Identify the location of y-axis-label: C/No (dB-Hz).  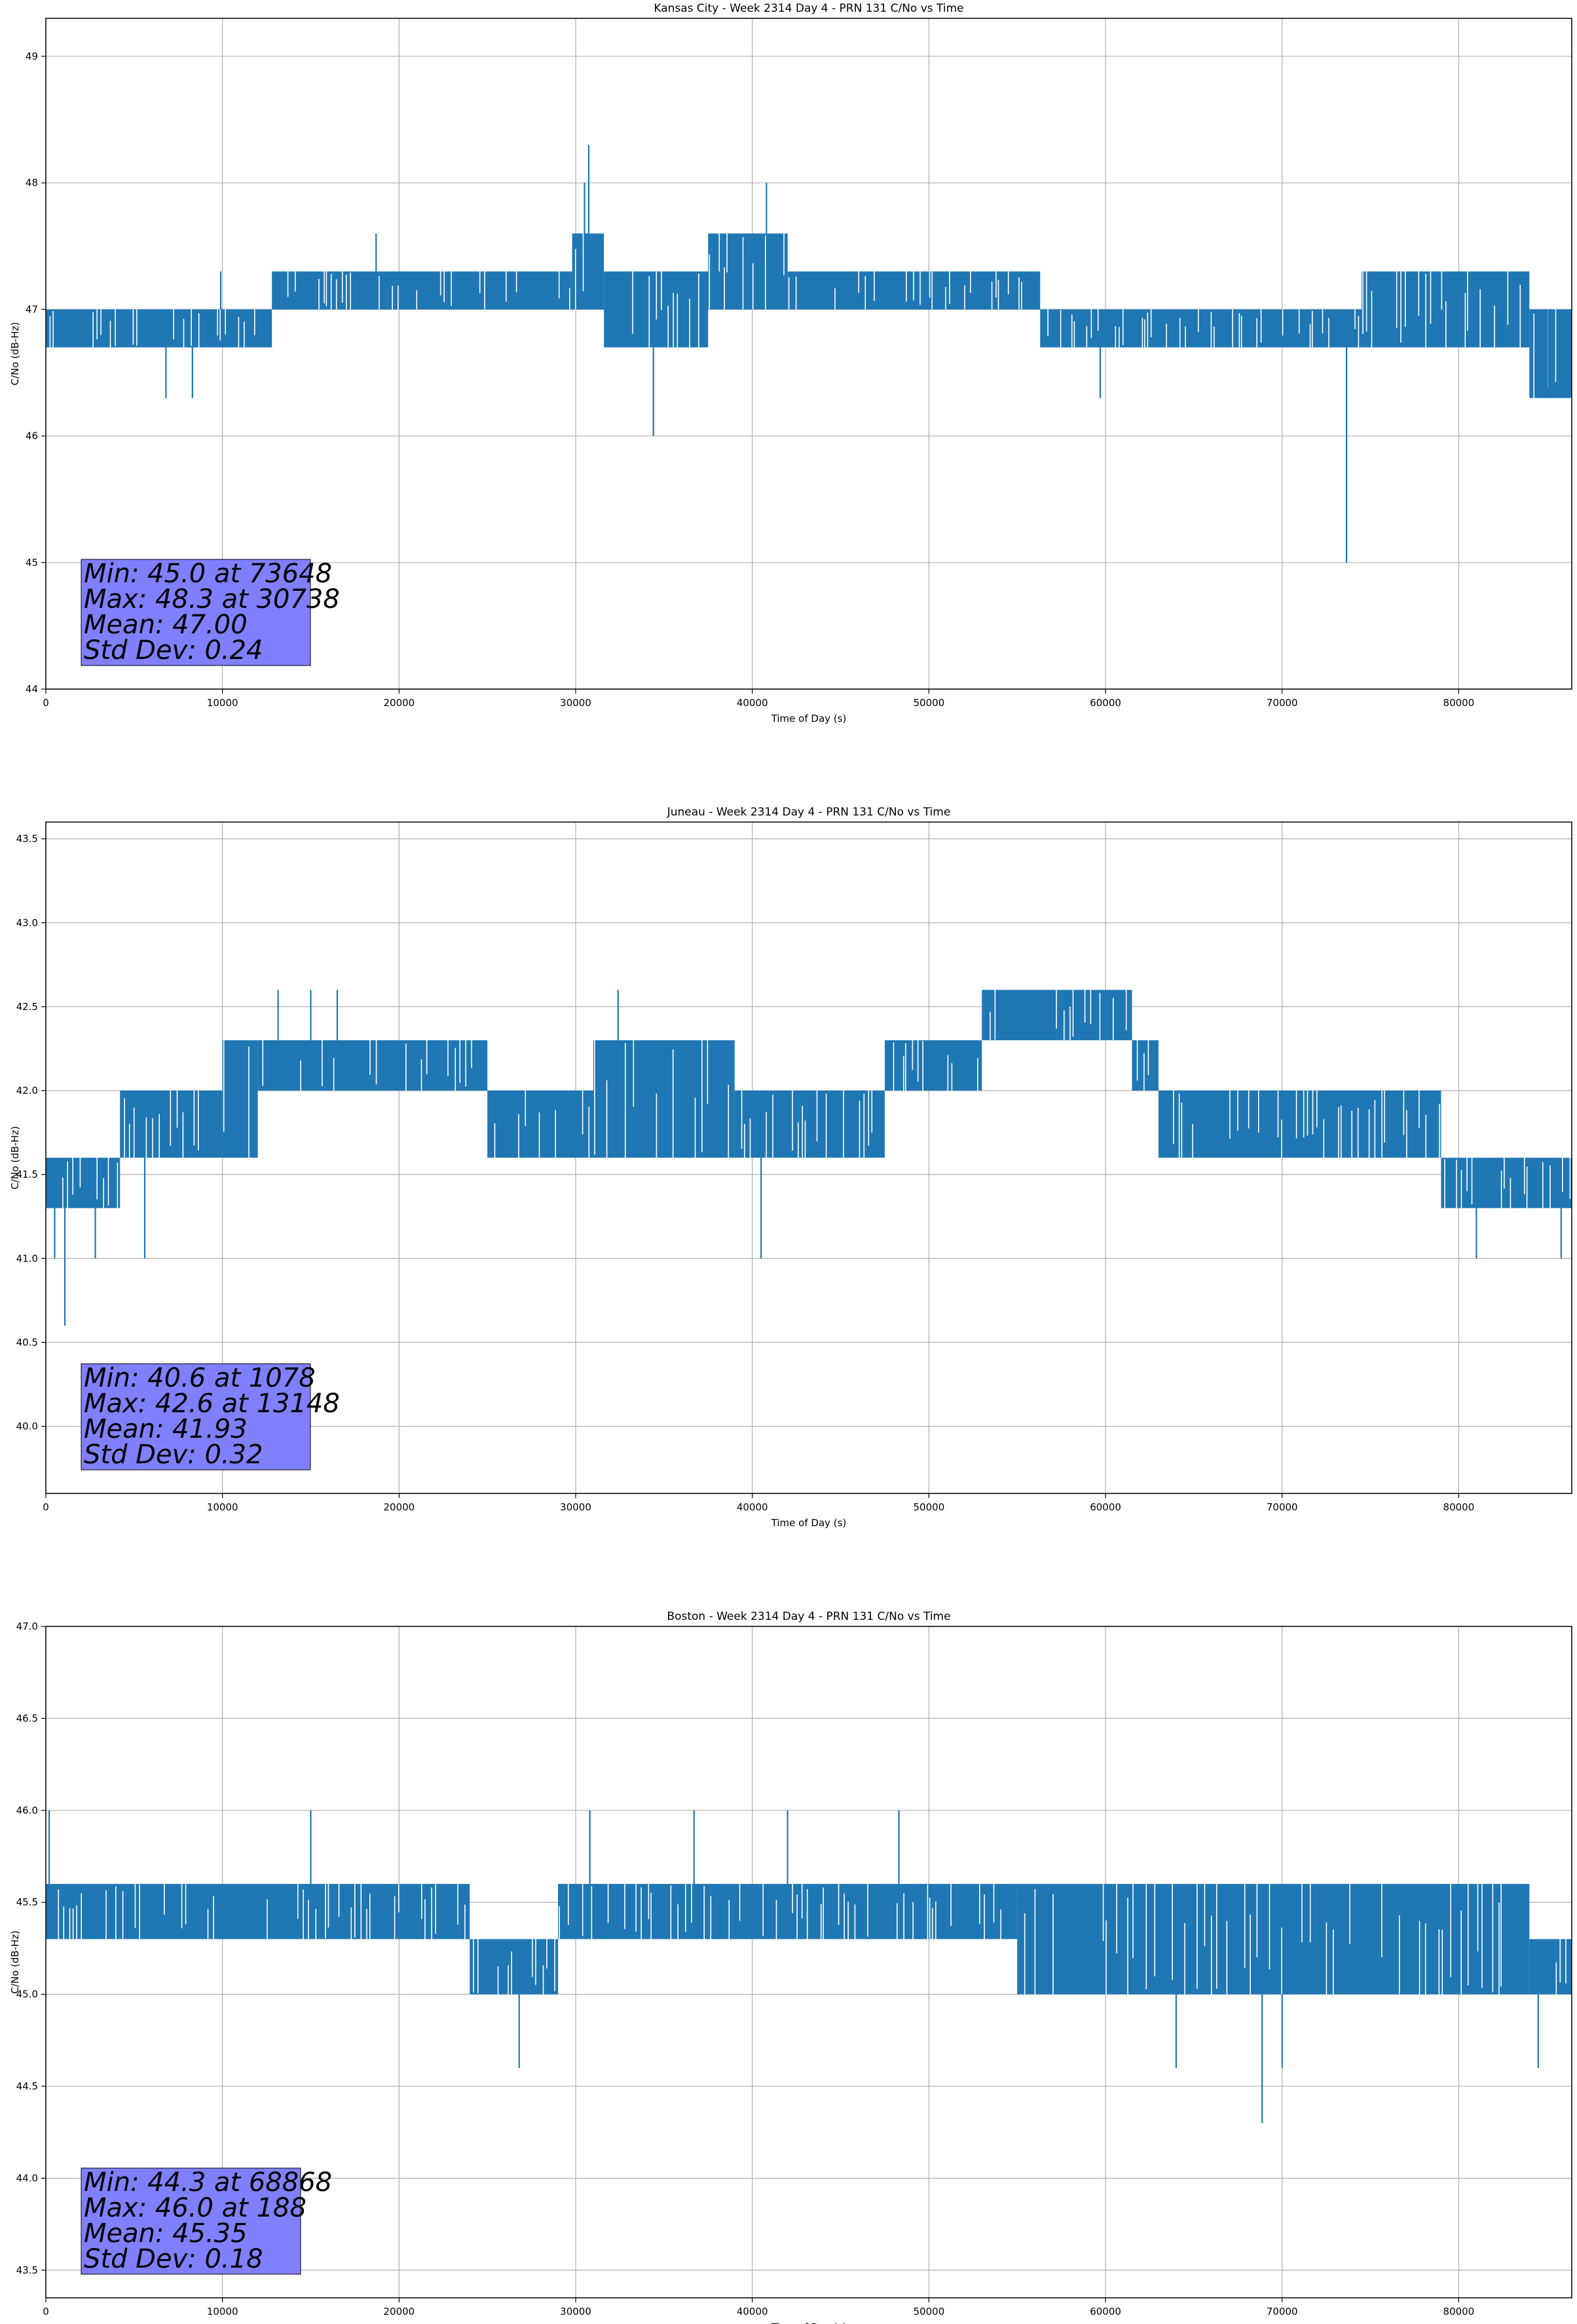
(15, 1158).